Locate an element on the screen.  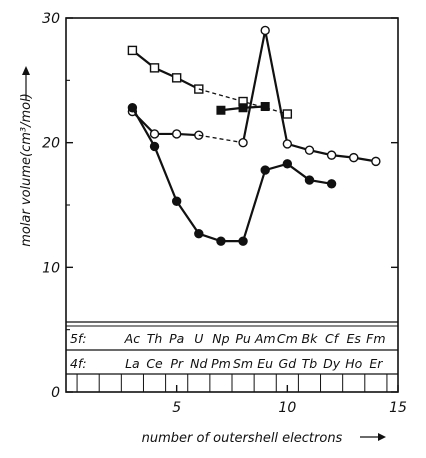
element-symbol: U is located at coordinates (198, 338).